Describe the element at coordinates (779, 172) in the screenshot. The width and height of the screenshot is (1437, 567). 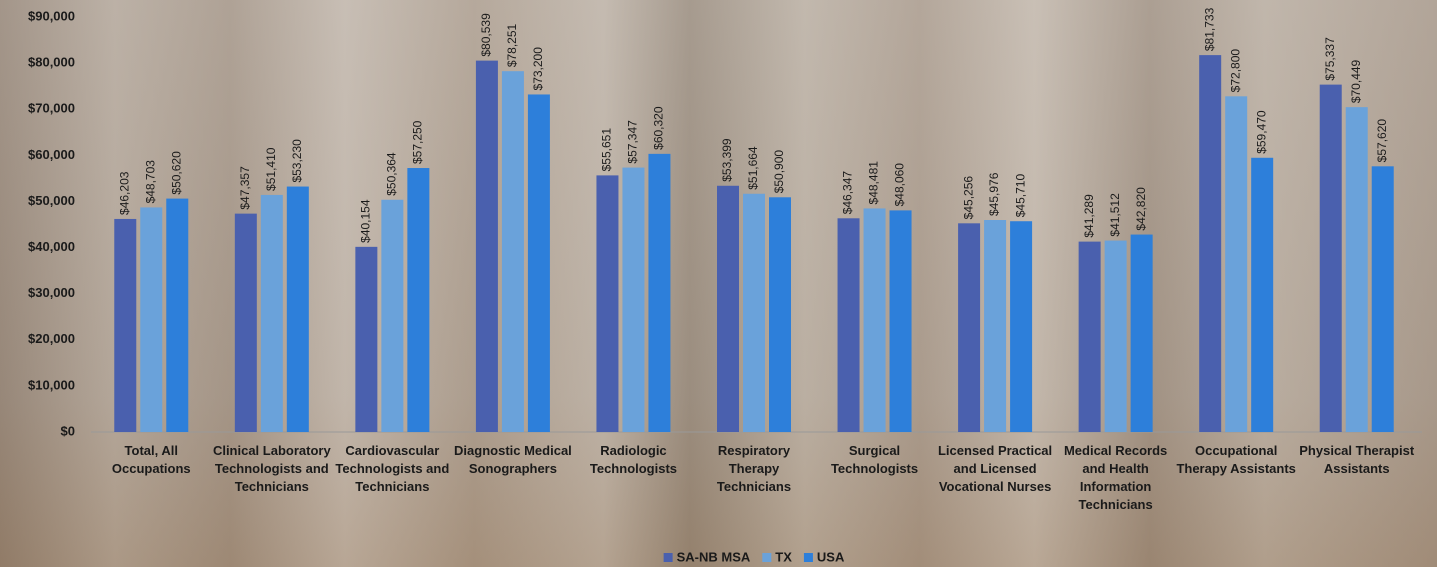
I see `value-label: $50,900` at that location.